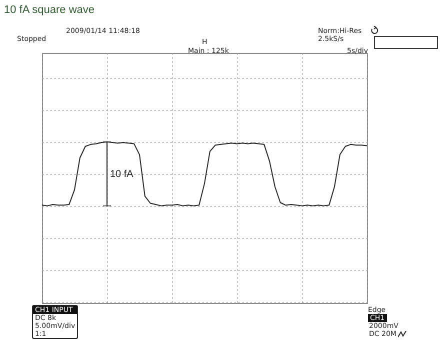 The height and width of the screenshot is (351, 442). Describe the element at coordinates (49, 10) in the screenshot. I see `chart-title: 10 fA square wave` at that location.